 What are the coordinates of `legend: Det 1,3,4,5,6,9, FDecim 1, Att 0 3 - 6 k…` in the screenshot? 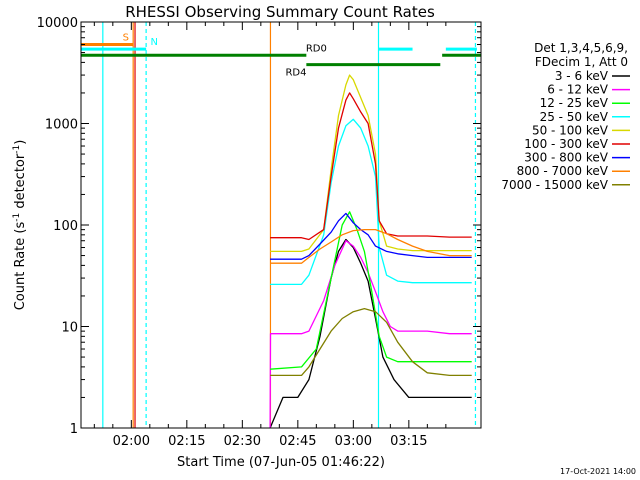 It's located at (565, 116).